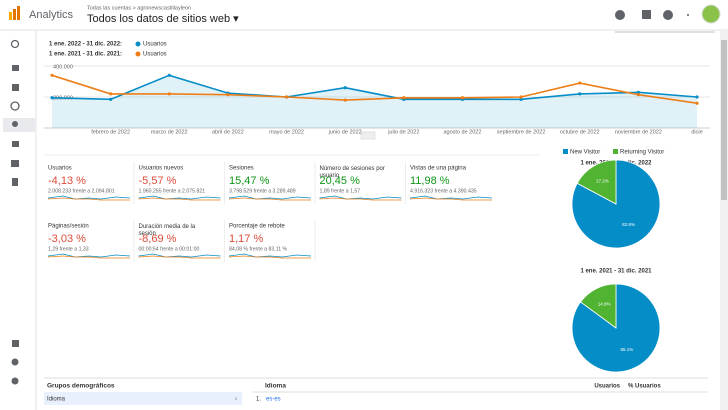 The height and width of the screenshot is (410, 728). What do you see at coordinates (352, 172) in the screenshot?
I see `metric-name: Número de sesiones por usuario` at bounding box center [352, 172].